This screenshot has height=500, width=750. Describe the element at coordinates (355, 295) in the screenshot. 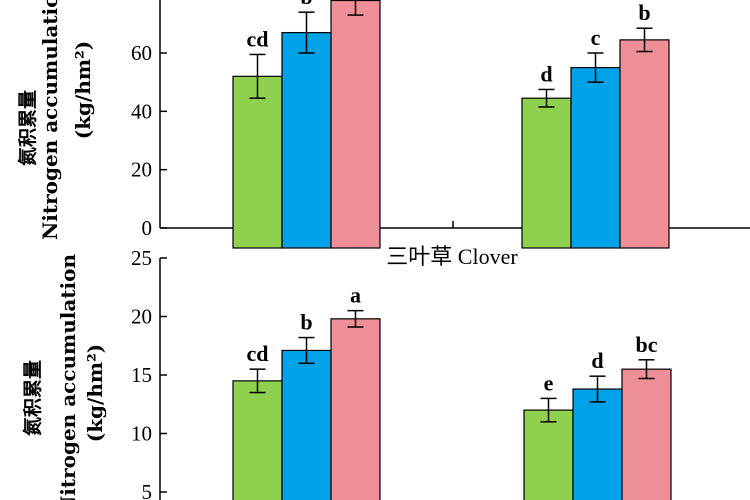

I see `significance-letter: a` at that location.